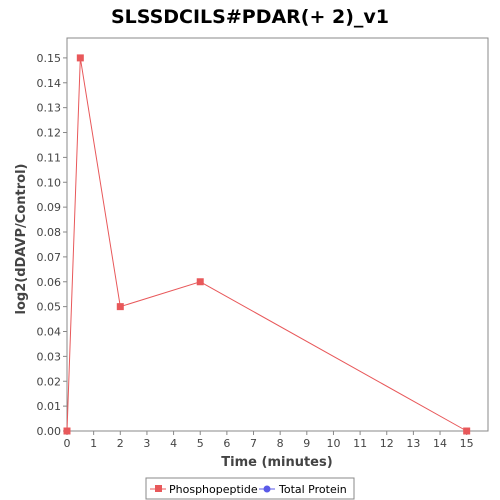  I want to click on x-tick-label: 0, so click(67, 443).